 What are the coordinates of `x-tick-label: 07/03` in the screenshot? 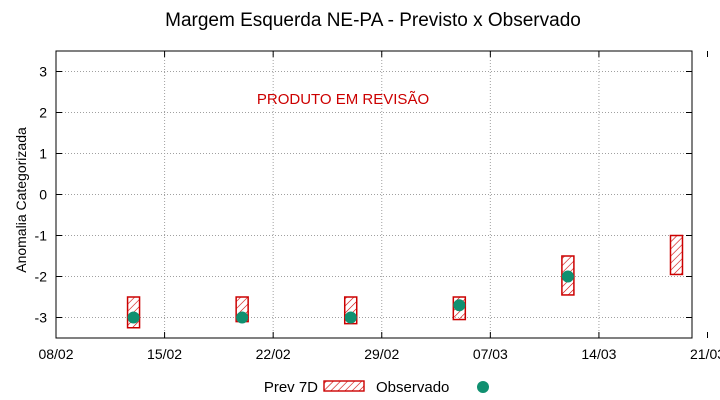 It's located at (490, 354).